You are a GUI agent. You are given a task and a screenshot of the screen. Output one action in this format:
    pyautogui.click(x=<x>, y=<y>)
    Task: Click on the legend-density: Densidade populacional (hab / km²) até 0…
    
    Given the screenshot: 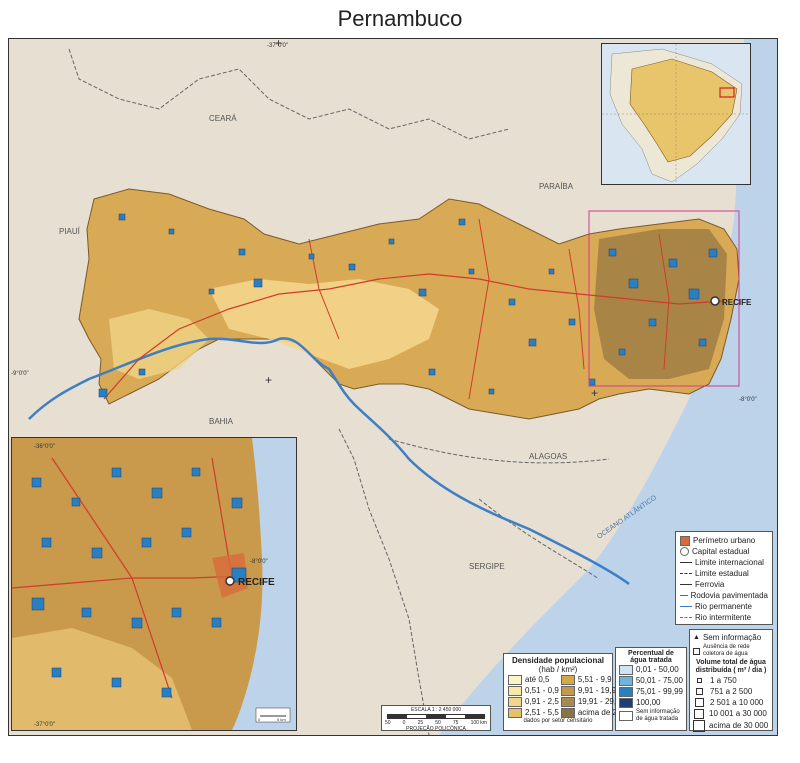 What is the action you would take?
    pyautogui.click(x=565, y=692)
    